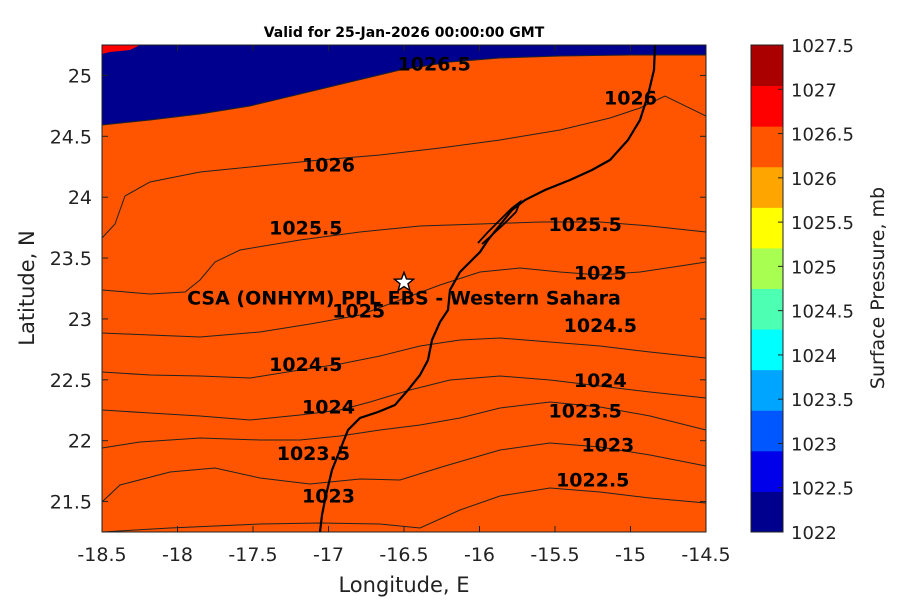 The width and height of the screenshot is (900, 600). I want to click on colorbar-tick-label: 1025.5, so click(822, 223).